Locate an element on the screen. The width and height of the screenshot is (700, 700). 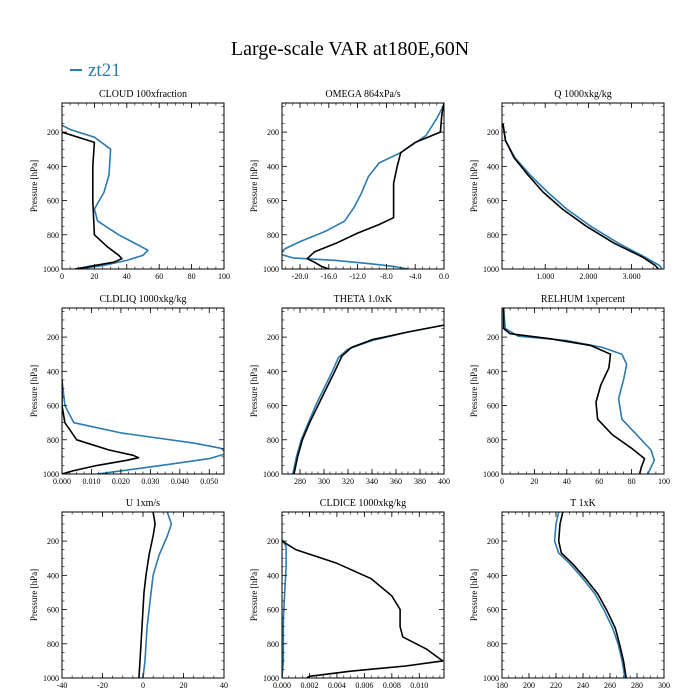
panel-title: CLDLIQ 1000xkg/kg is located at coordinates (143, 299).